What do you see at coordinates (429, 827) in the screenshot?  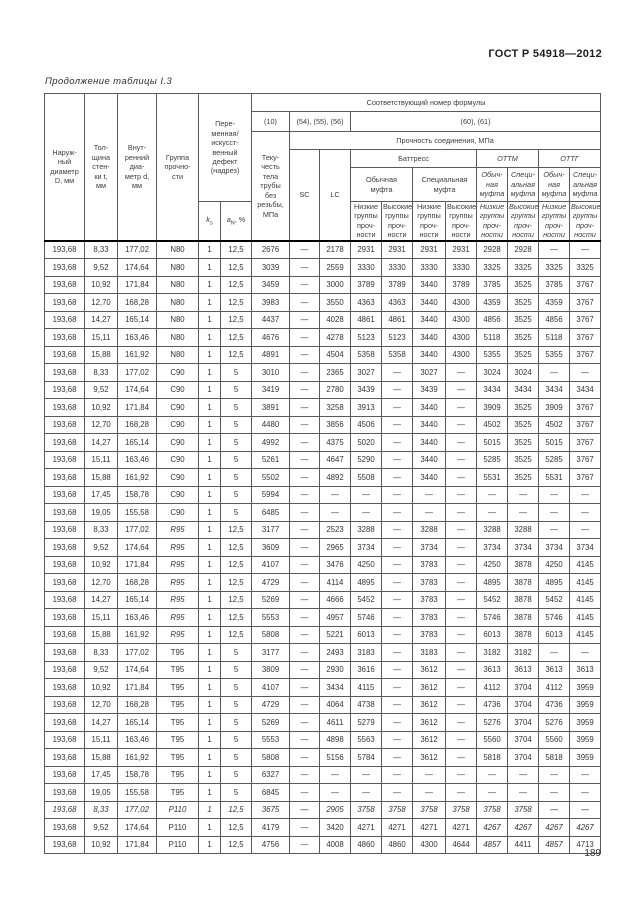 I see `table-cell: 4271` at bounding box center [429, 827].